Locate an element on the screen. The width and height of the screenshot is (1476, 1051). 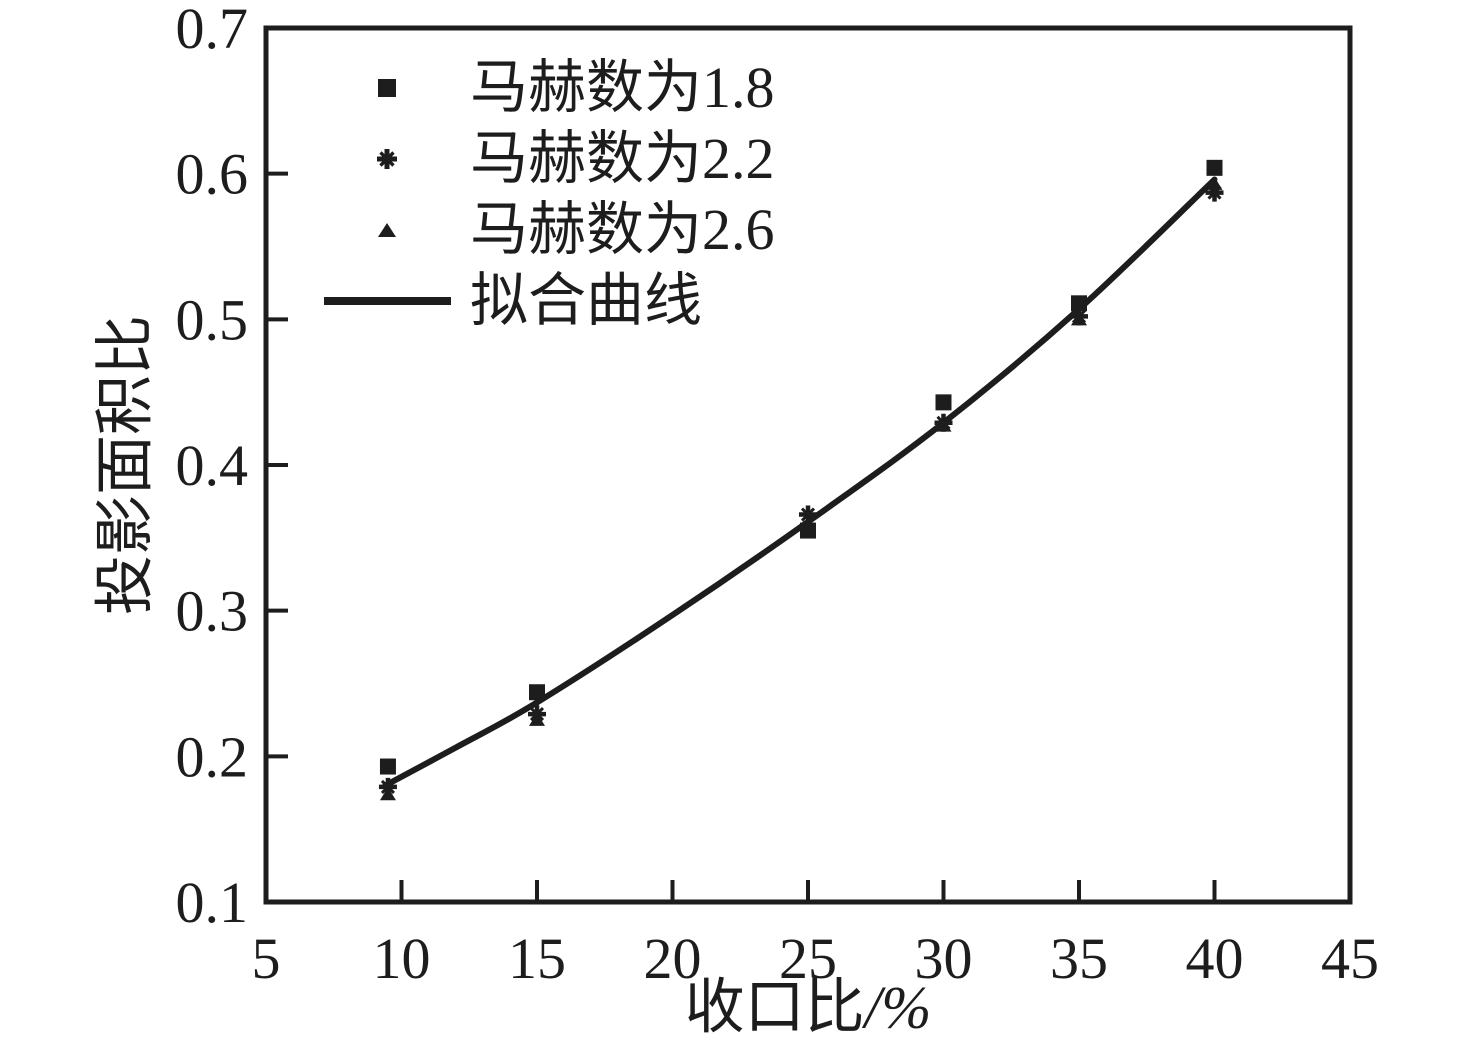
x-tick-label: 30 is located at coordinates (944, 958).